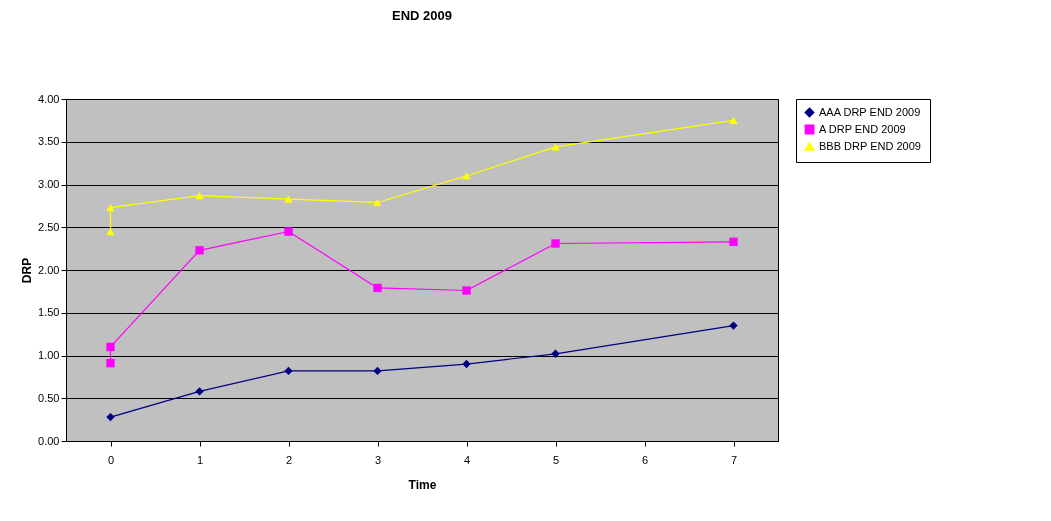  Describe the element at coordinates (870, 111) in the screenshot. I see `legend-label: AAA DRP END 2009` at that location.